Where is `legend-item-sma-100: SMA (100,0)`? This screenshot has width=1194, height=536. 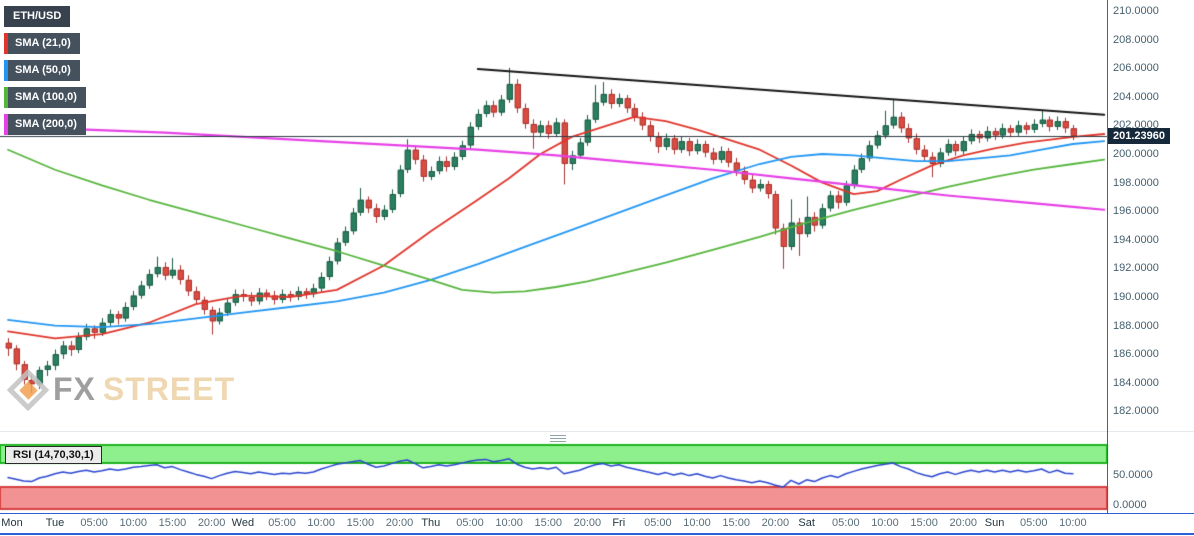 legend-item-sma-100: SMA (100,0) is located at coordinates (45, 97).